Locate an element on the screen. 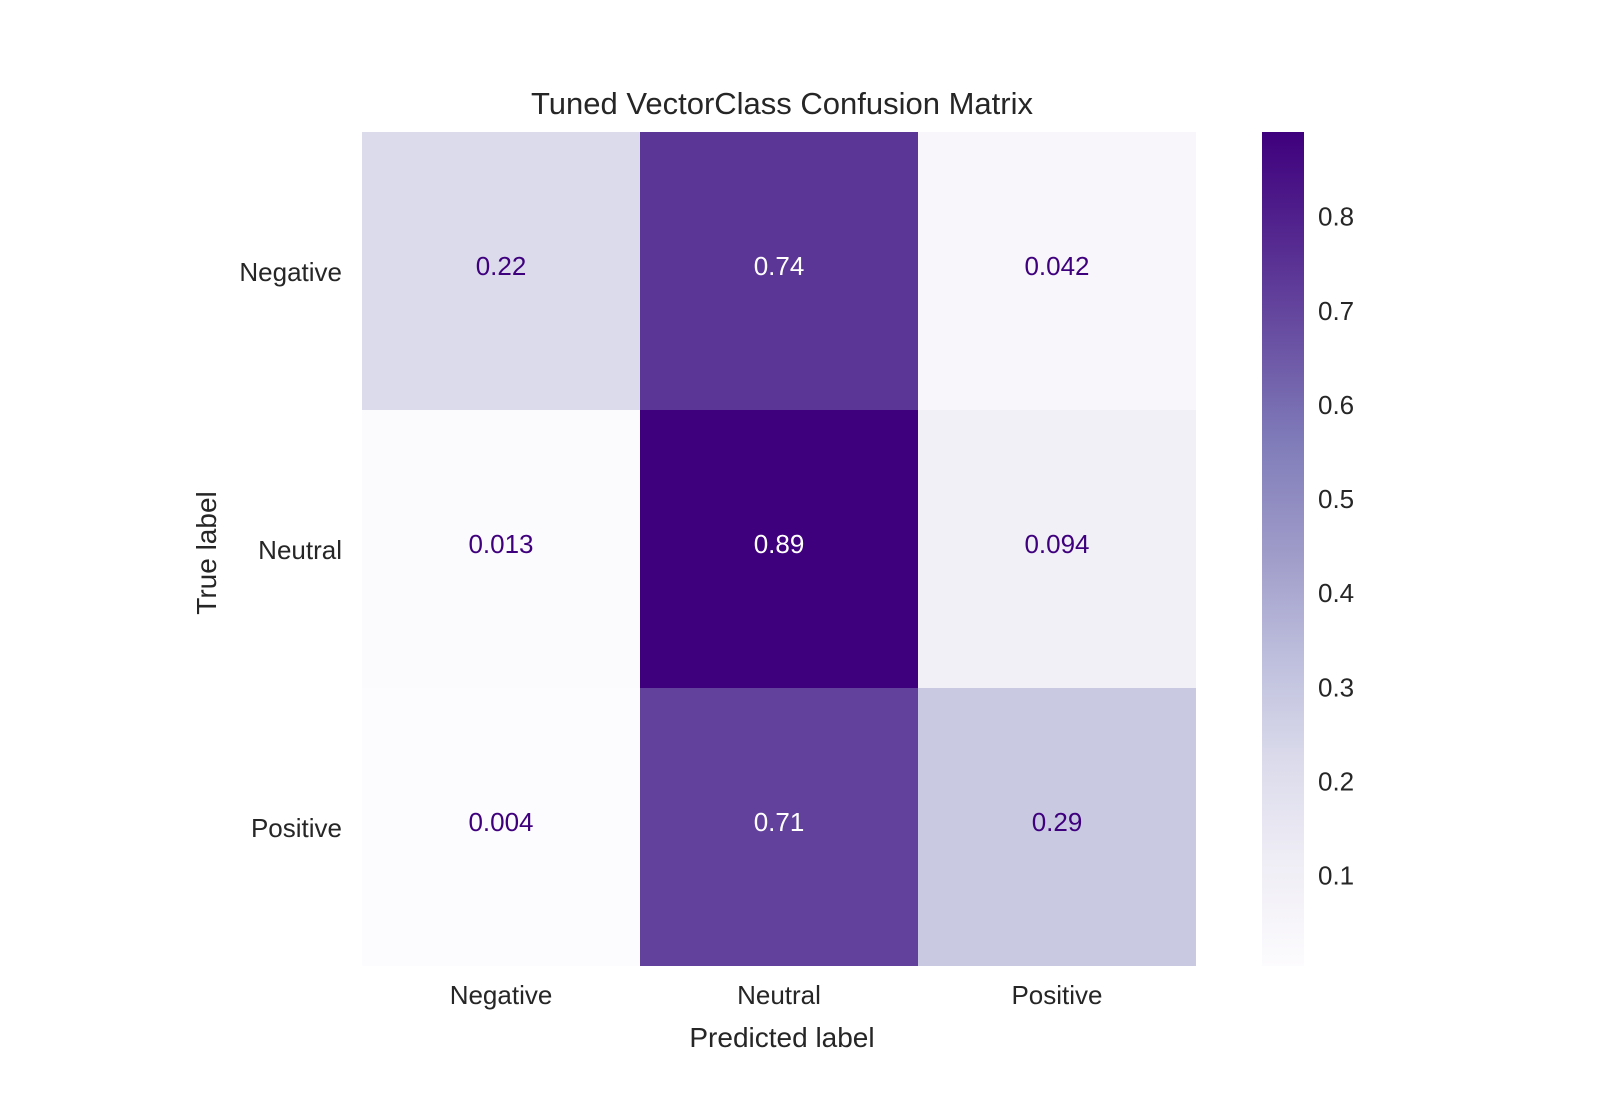 The width and height of the screenshot is (1600, 1100). colorbar-tick-label: 0.8 is located at coordinates (1336, 217).